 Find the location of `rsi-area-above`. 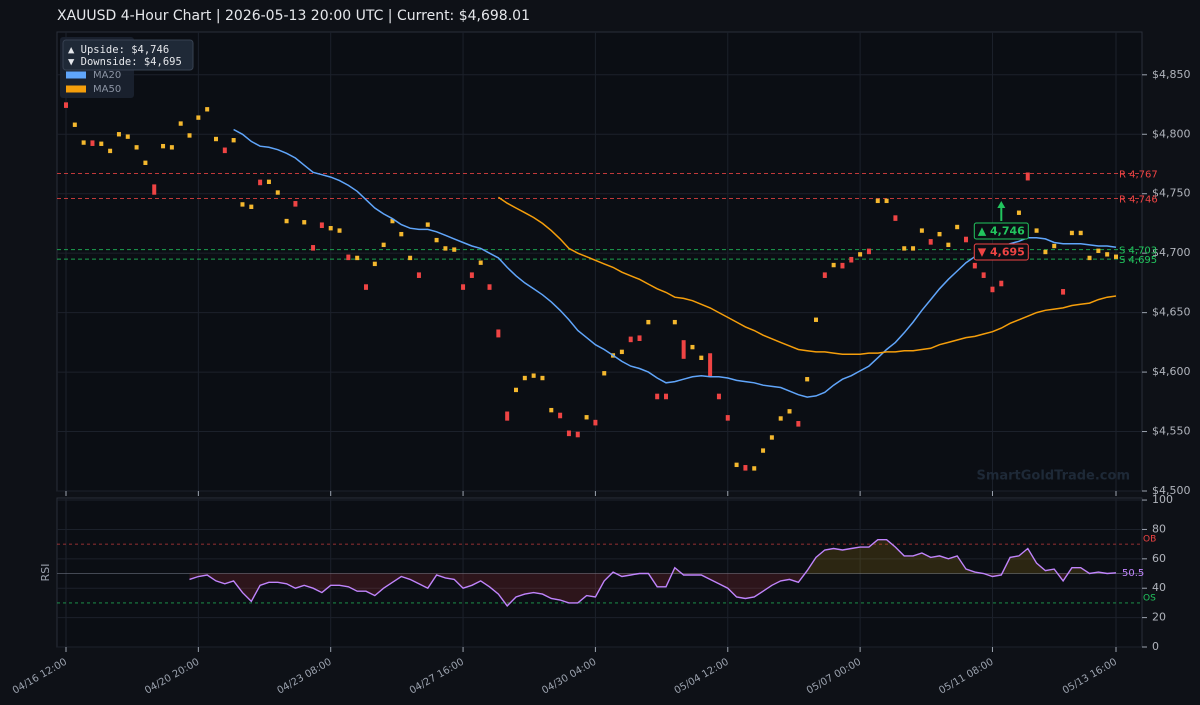

rsi-area-above is located at coordinates (863, 556).